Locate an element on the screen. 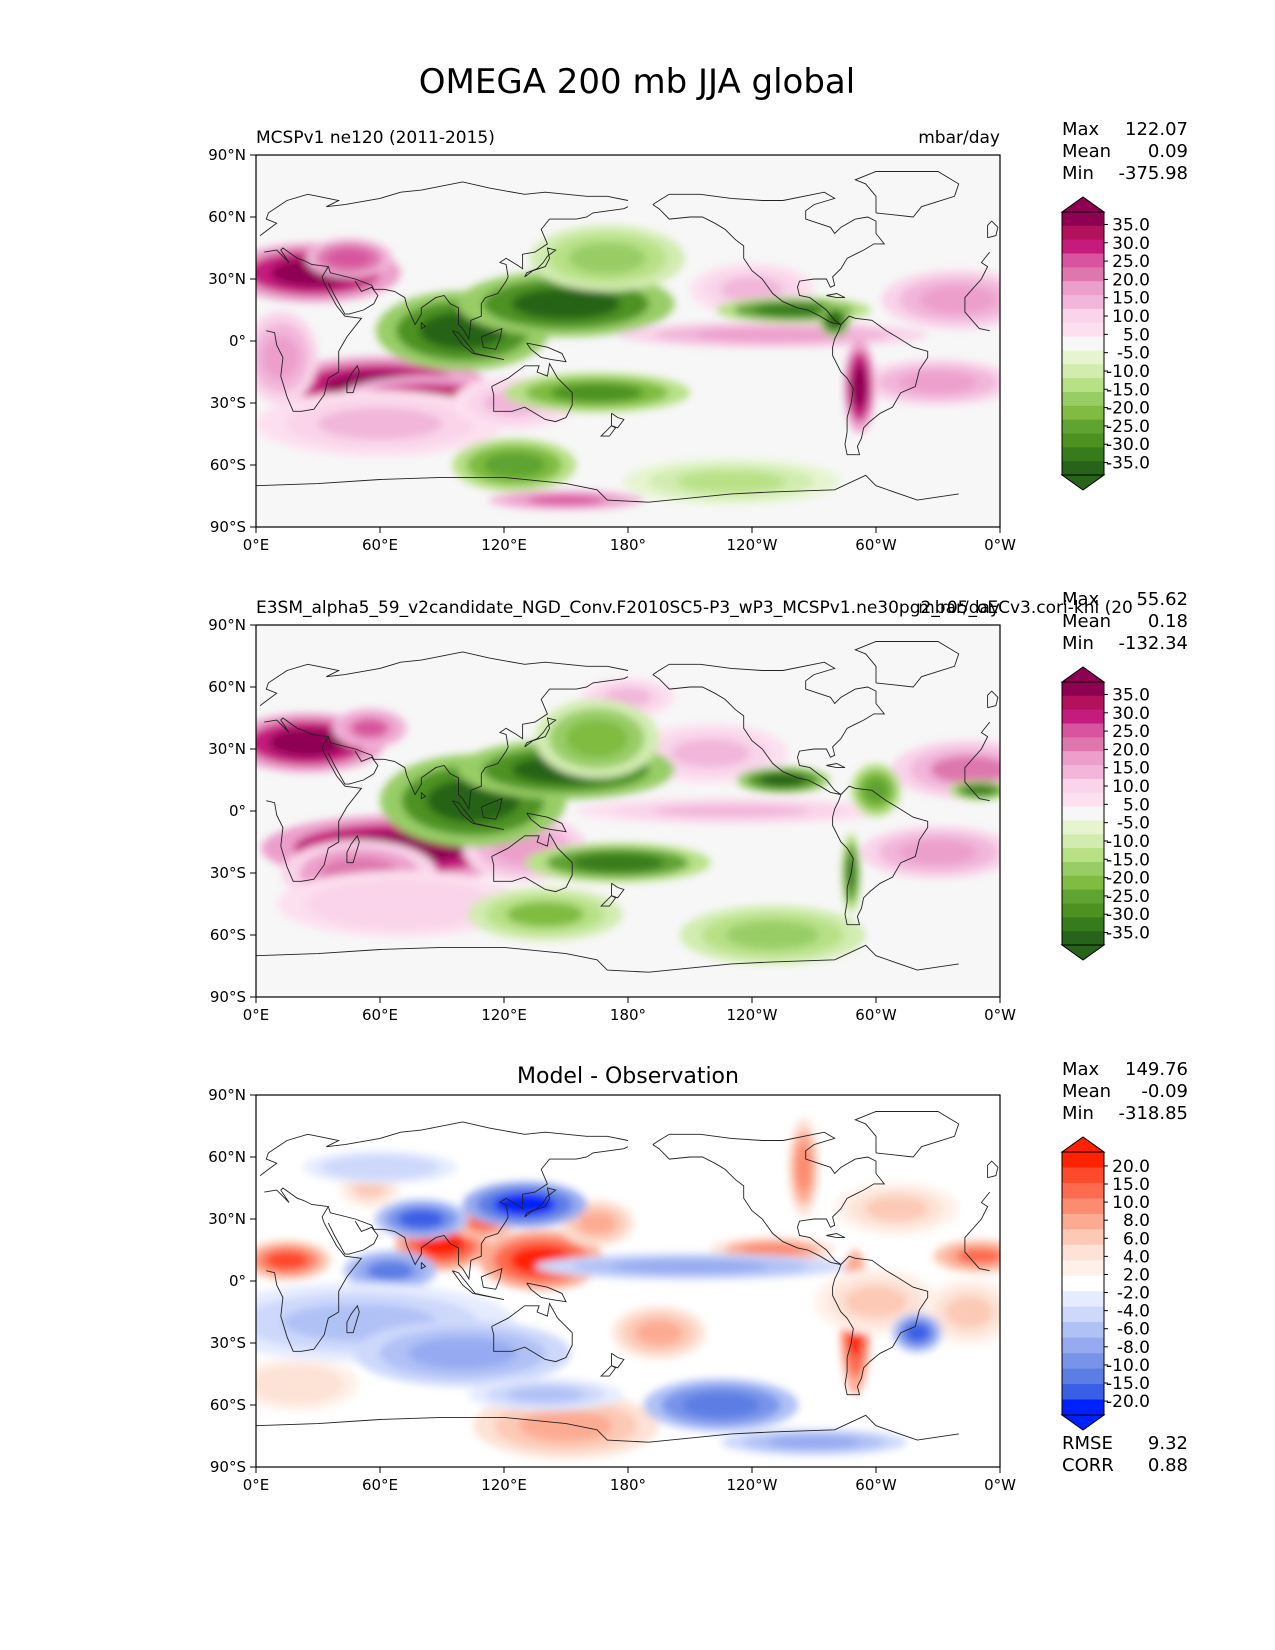 The image size is (1275, 1650). colorbar-label: 25.0 is located at coordinates (1131, 732).